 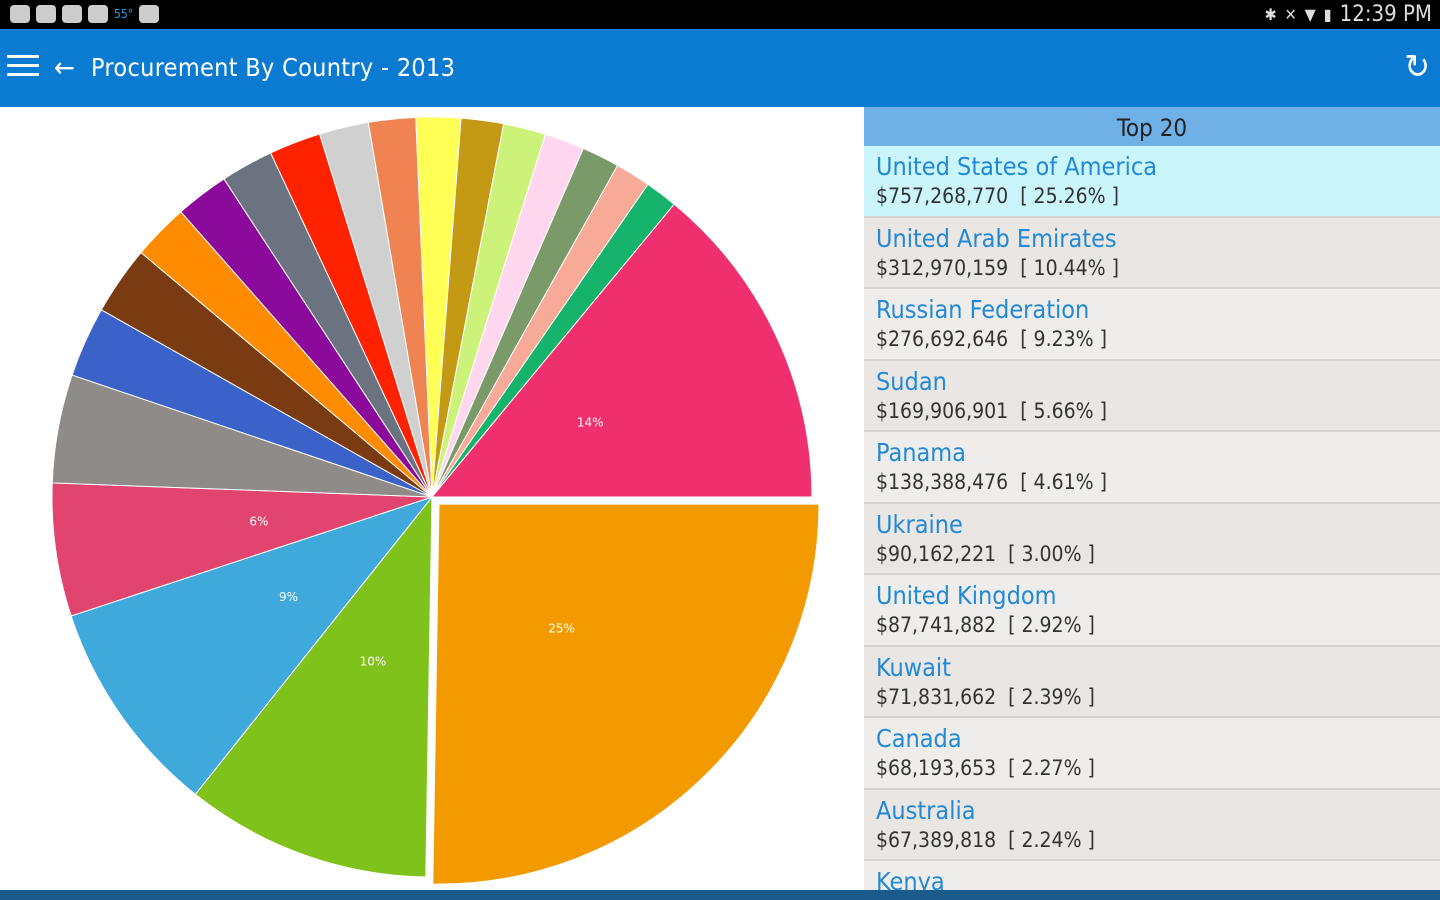 What do you see at coordinates (1063, 482) in the screenshot?
I see `percent: [ 4.61% ]` at bounding box center [1063, 482].